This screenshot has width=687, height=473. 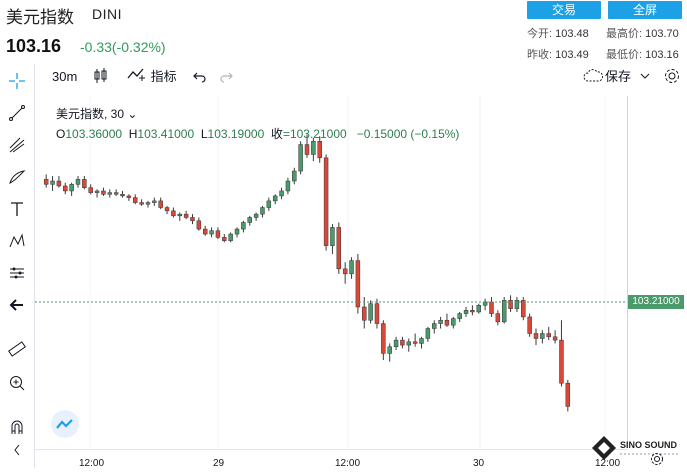 What do you see at coordinates (90, 114) in the screenshot?
I see `legend-symbol-label: 美元指数, 30` at bounding box center [90, 114].